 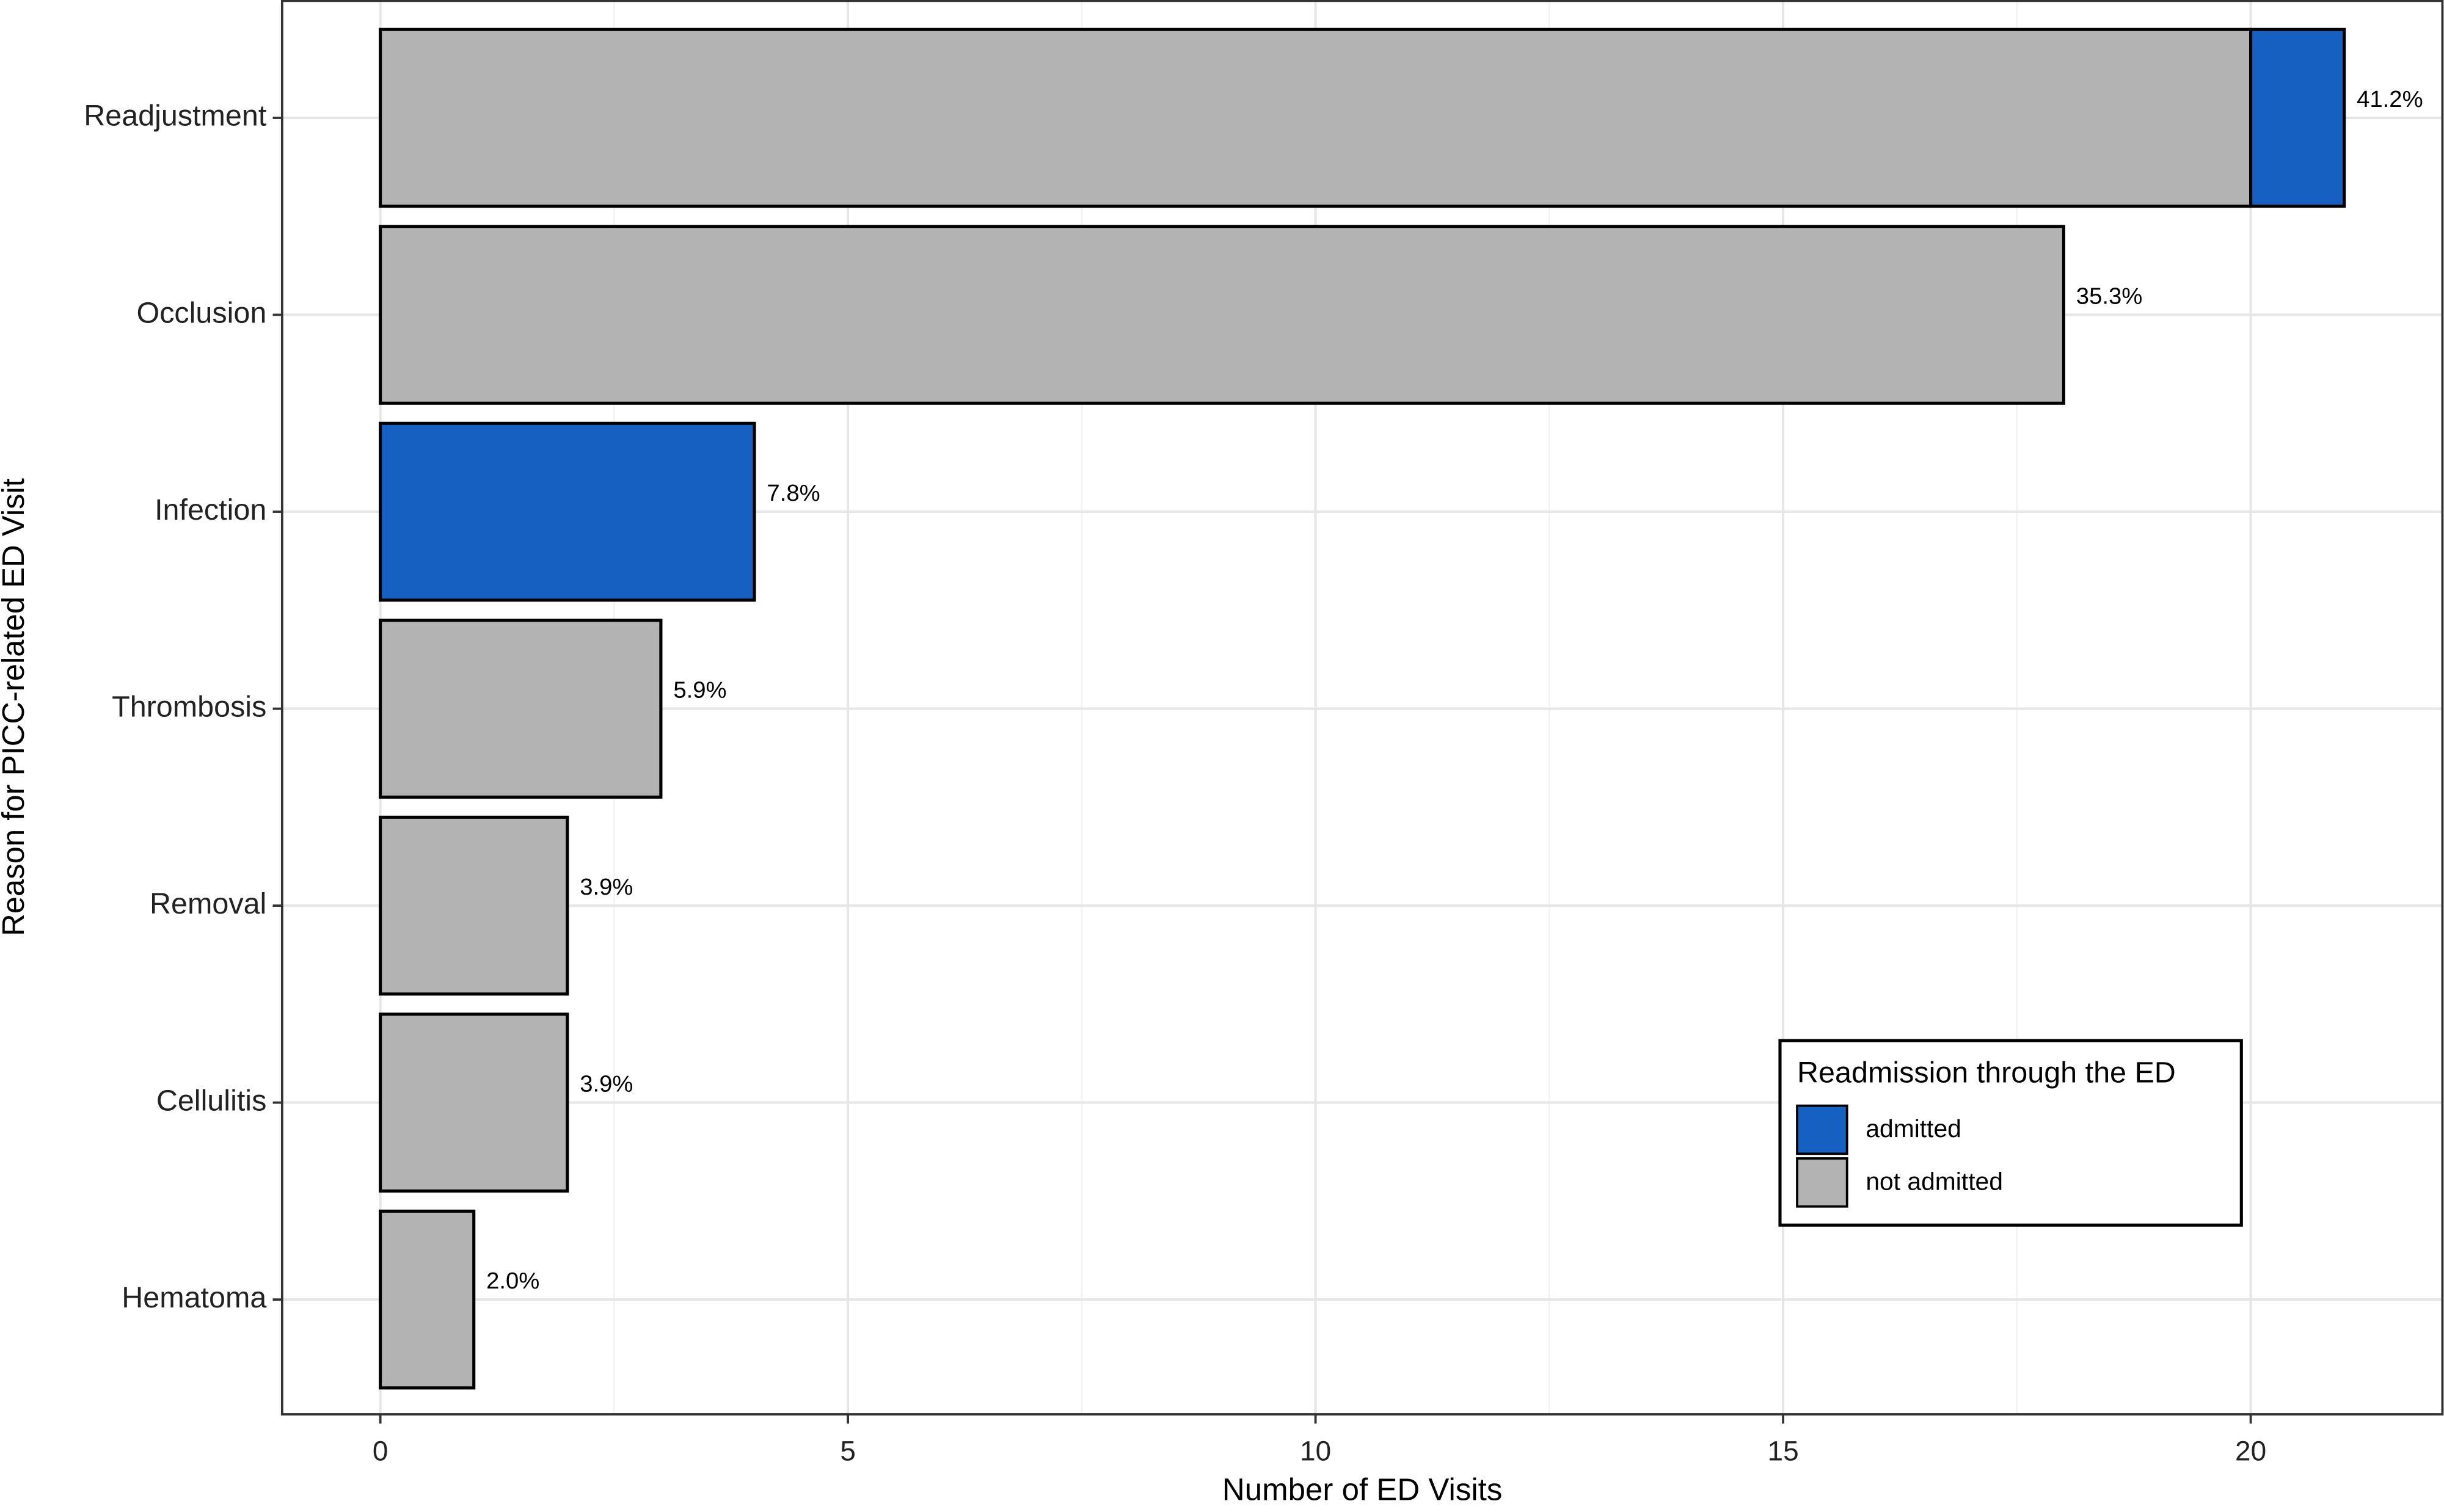 What do you see at coordinates (793, 493) in the screenshot?
I see `bar-label: 7.8%` at bounding box center [793, 493].